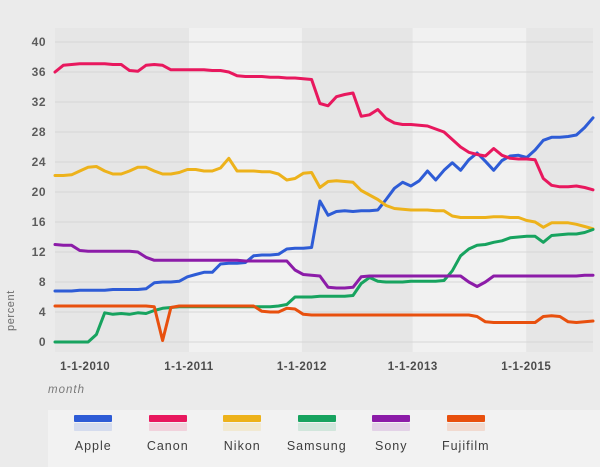 This screenshot has width=600, height=467. What do you see at coordinates (316, 446) in the screenshot?
I see `legend-label: Samsung` at bounding box center [316, 446].